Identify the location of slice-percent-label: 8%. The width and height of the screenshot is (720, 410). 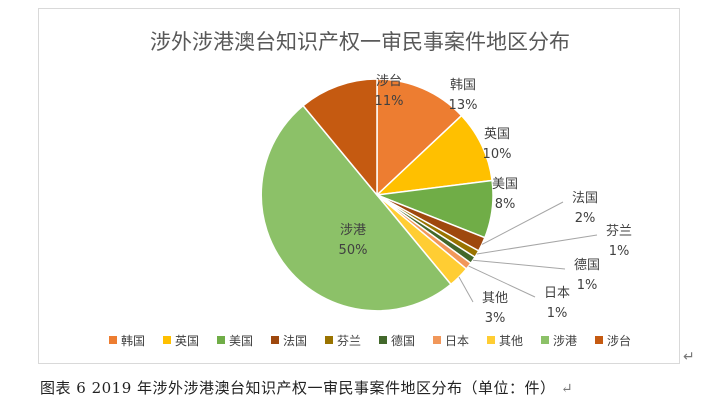
(505, 204).